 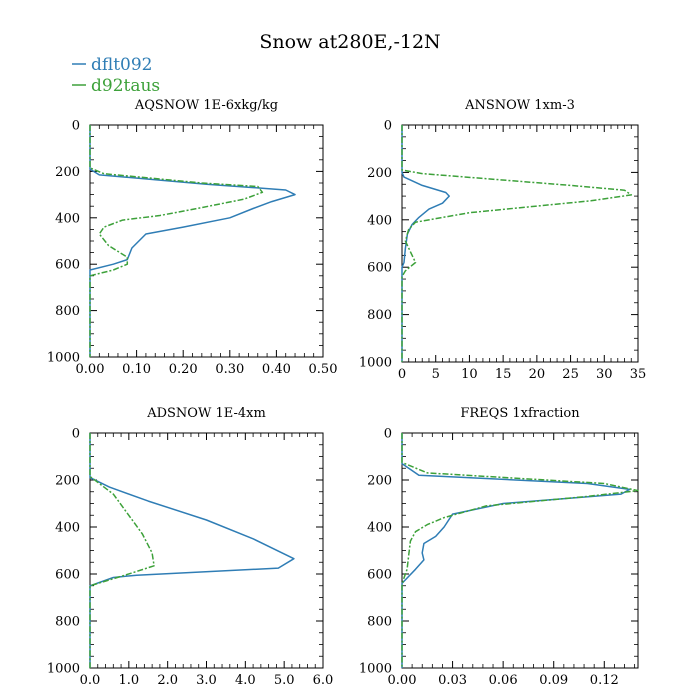 What do you see at coordinates (136, 369) in the screenshot?
I see `x-tick-label: 0.10` at bounding box center [136, 369].